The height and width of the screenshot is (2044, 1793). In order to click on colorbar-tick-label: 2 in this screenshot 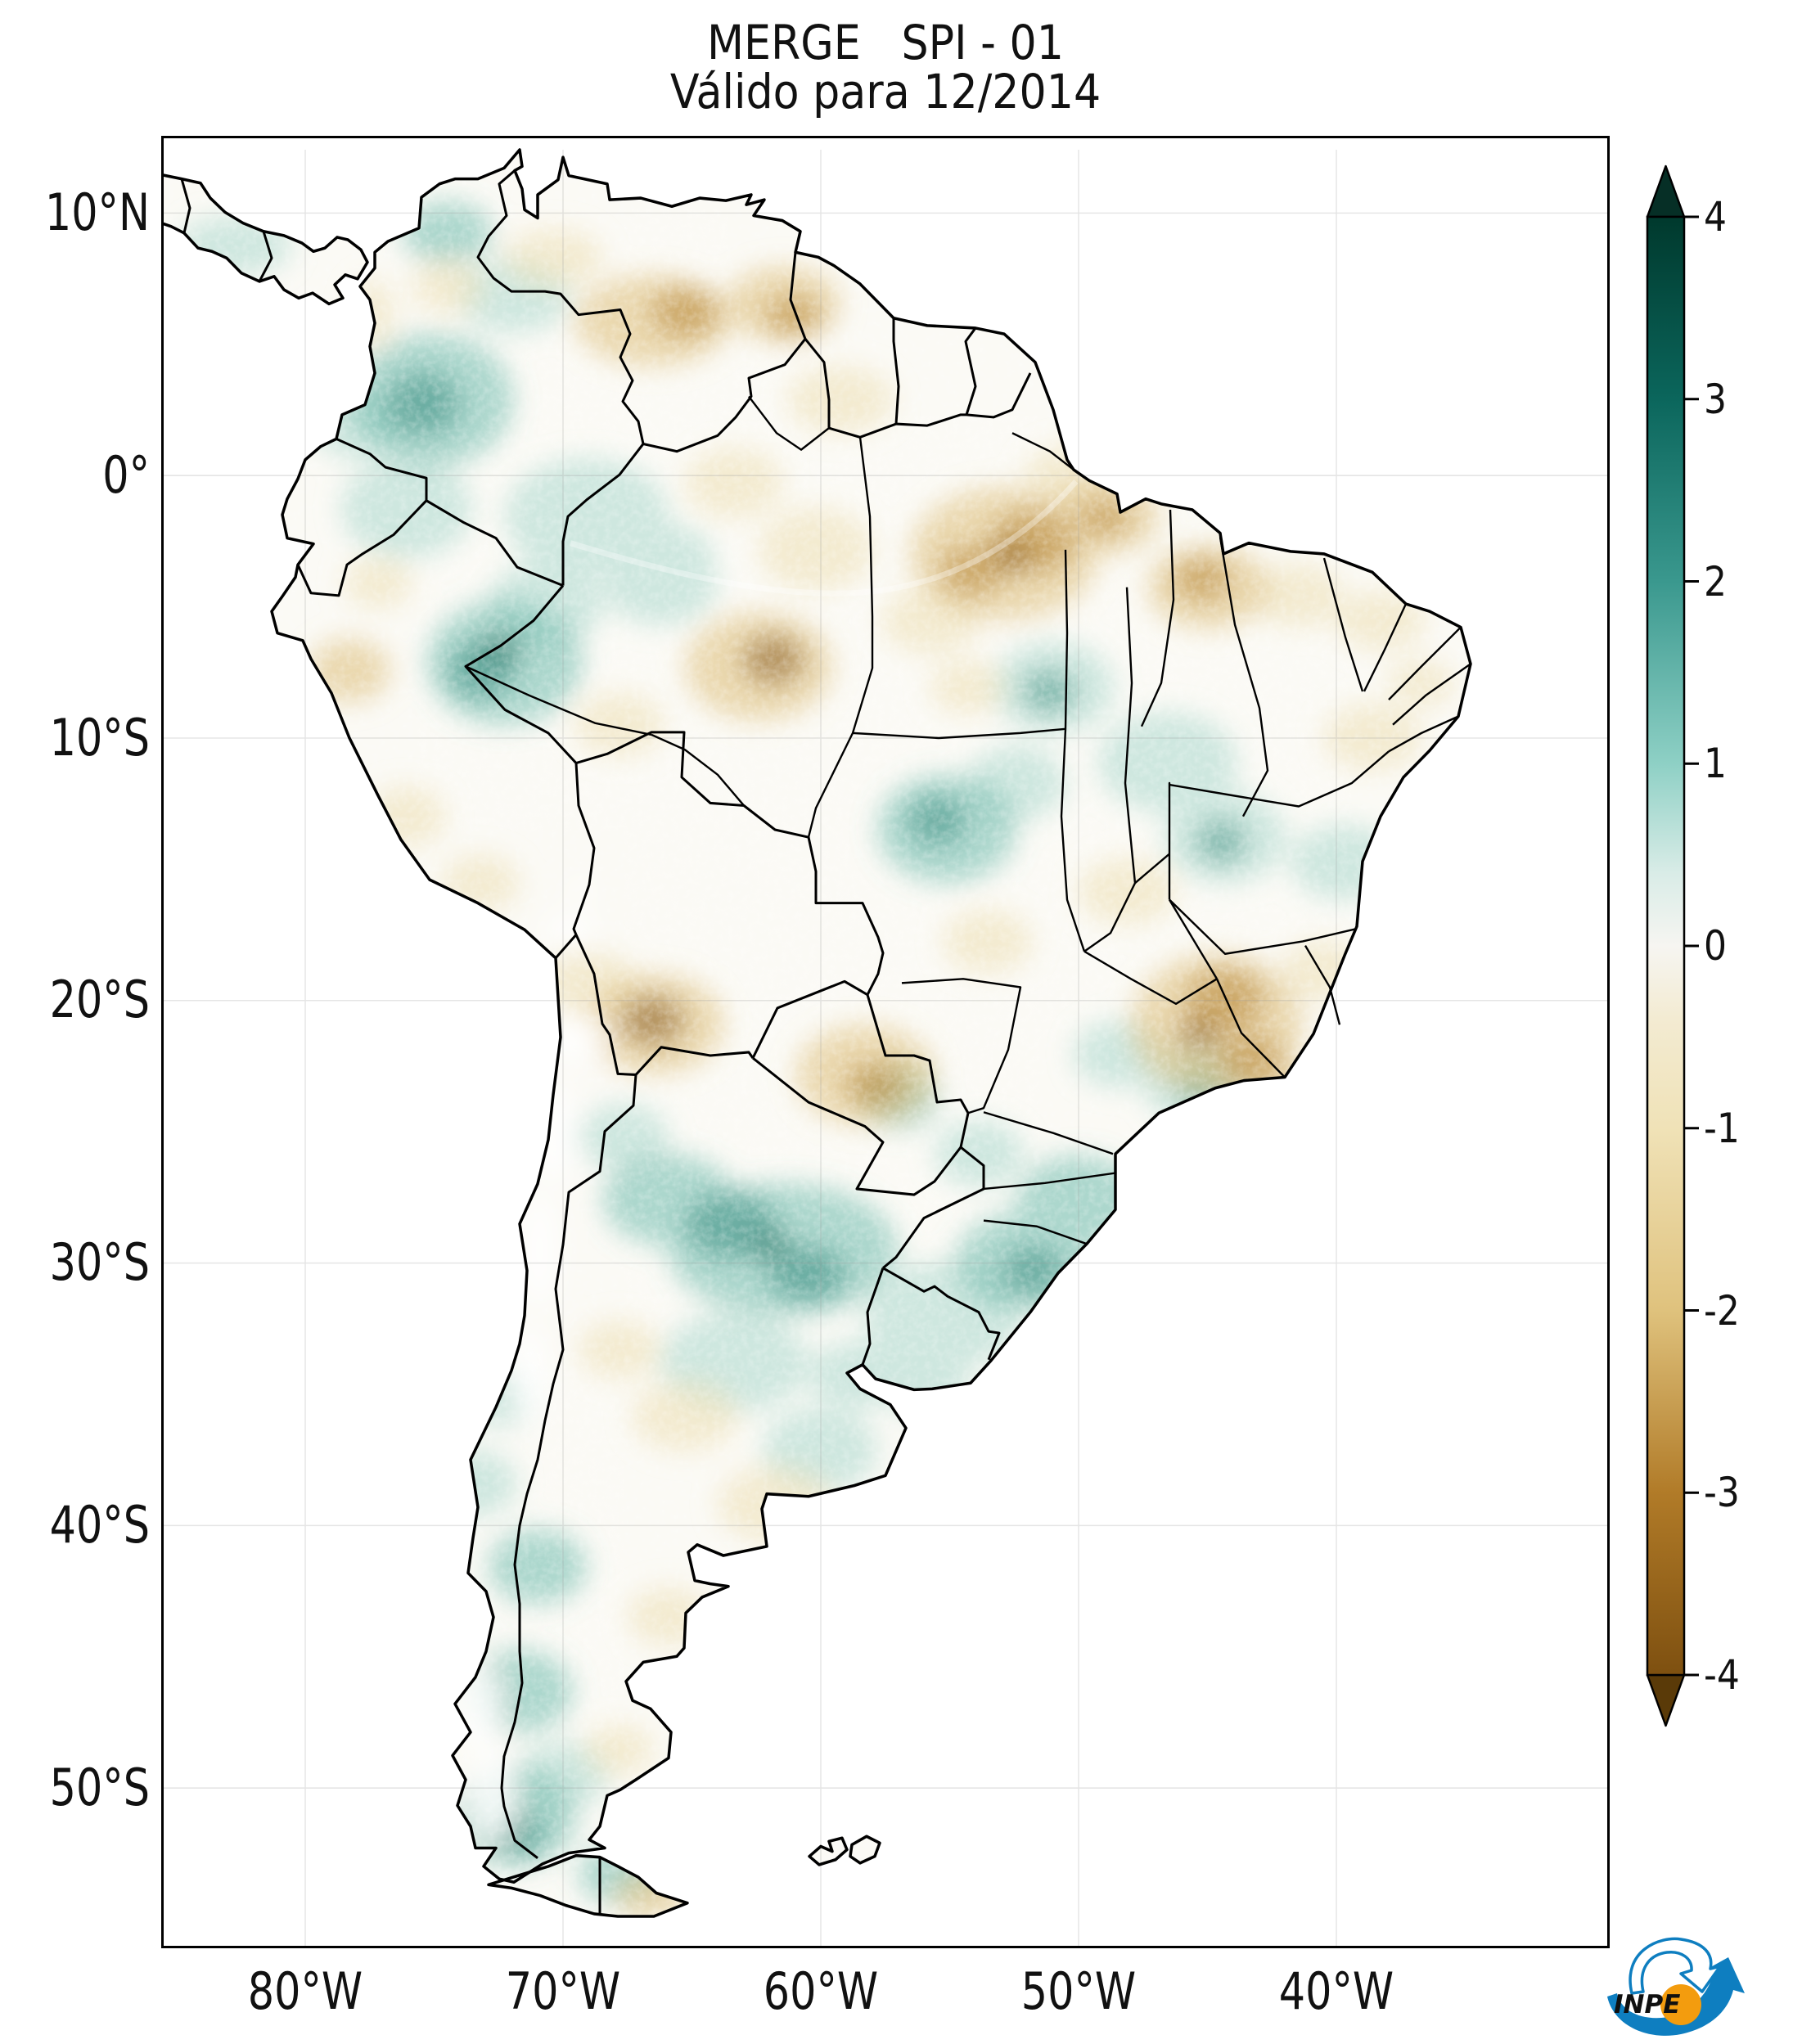, I will do `click(1716, 581)`.